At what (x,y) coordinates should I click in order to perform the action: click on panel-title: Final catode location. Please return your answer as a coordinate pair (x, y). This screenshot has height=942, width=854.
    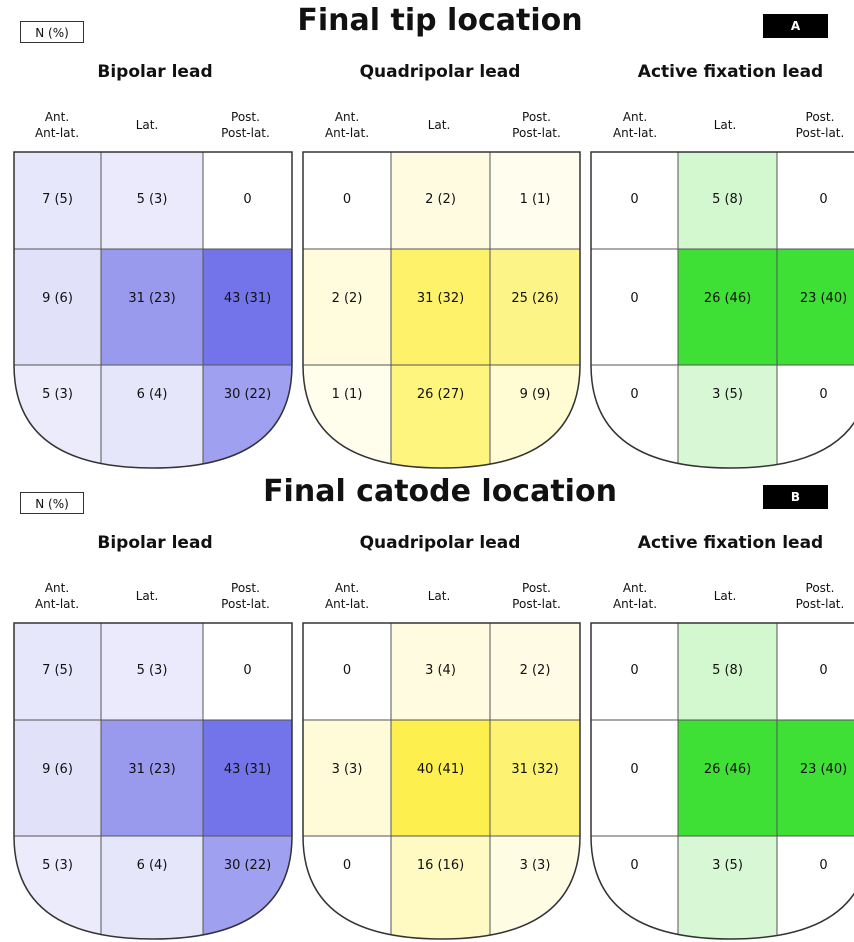
    Looking at the image, I should click on (440, 491).